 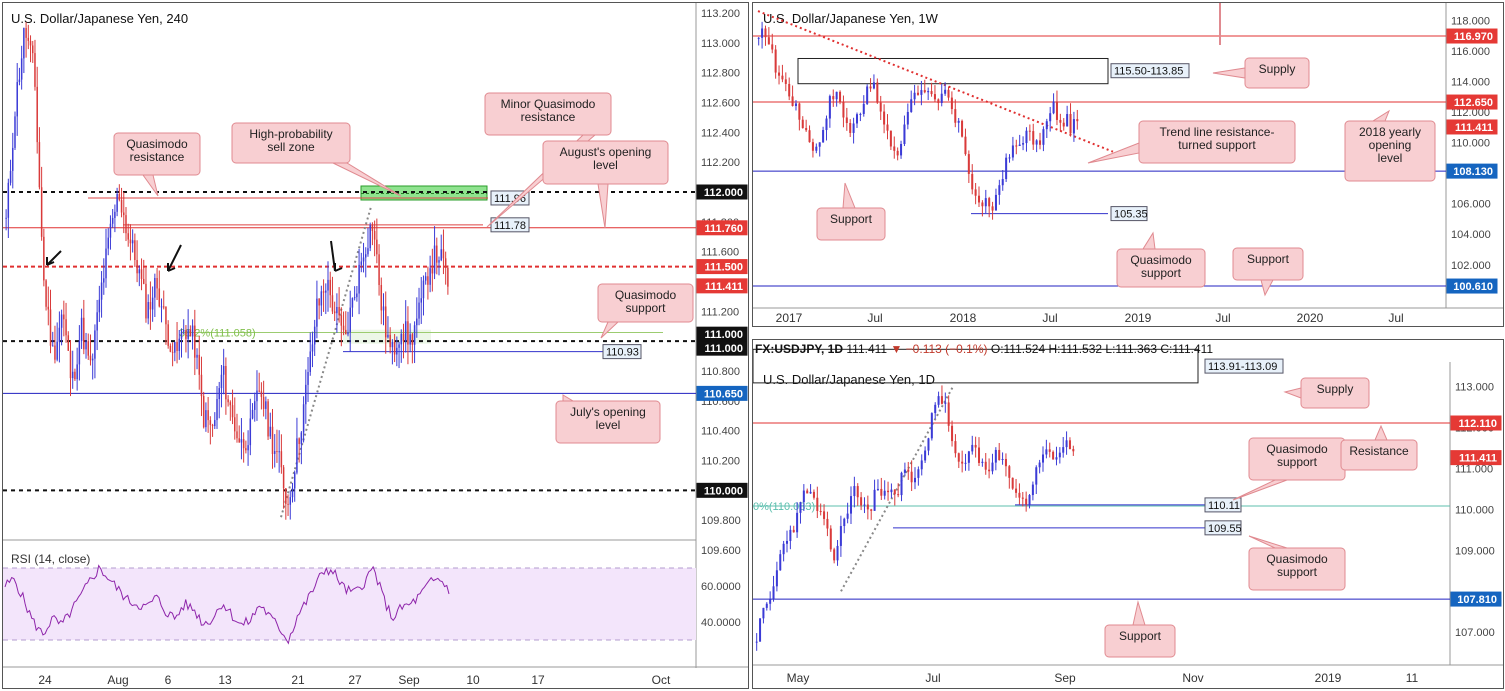 I want to click on callout-support-2-box, so click(x=1268, y=264).